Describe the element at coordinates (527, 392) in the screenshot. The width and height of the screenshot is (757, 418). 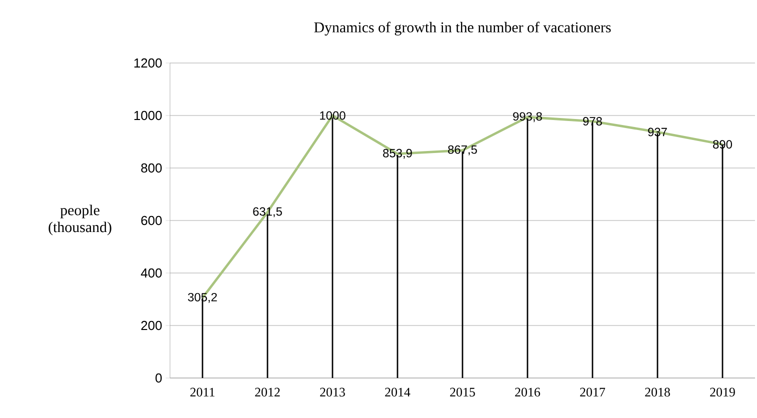
I see `x-tick-label: 2016` at that location.